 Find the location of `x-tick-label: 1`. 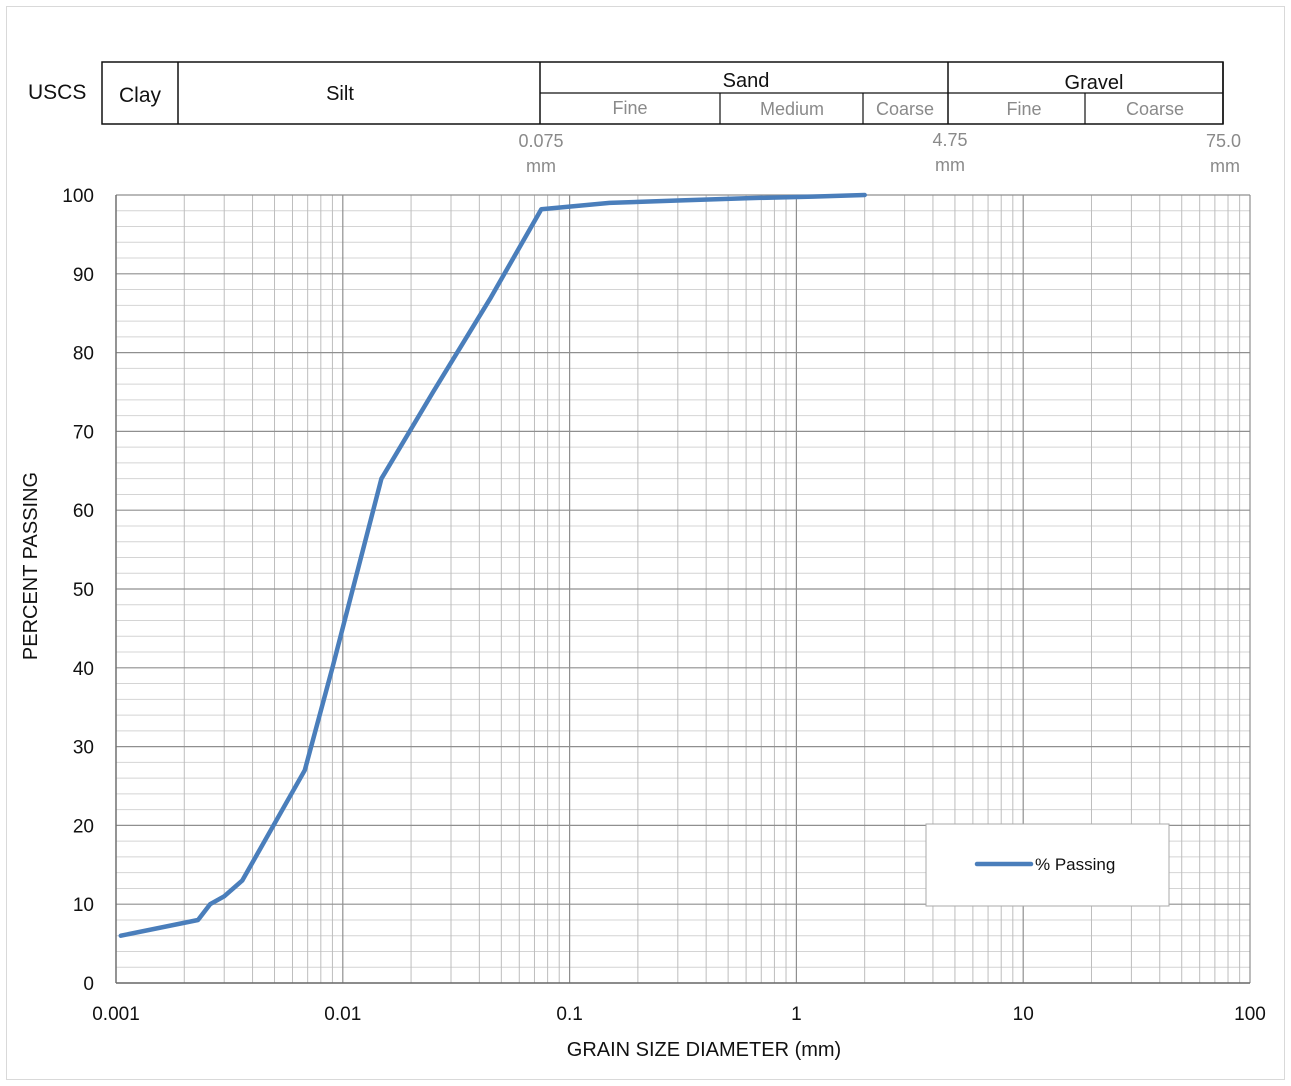

x-tick-label: 1 is located at coordinates (796, 1014).